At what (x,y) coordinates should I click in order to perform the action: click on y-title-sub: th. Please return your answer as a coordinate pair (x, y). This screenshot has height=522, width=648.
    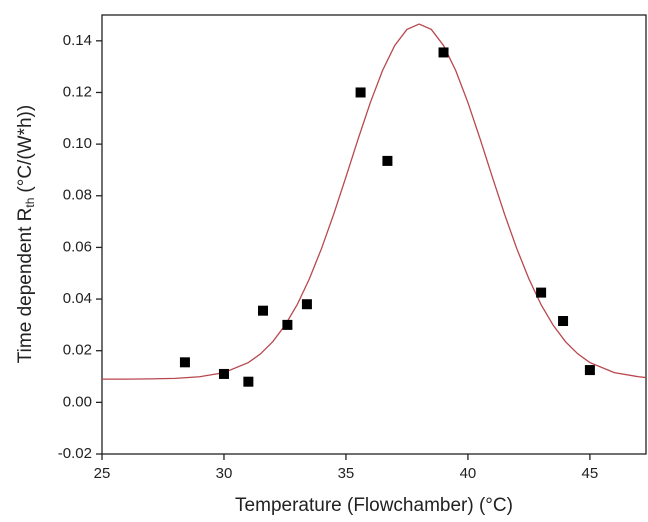
    Looking at the image, I should click on (30, 203).